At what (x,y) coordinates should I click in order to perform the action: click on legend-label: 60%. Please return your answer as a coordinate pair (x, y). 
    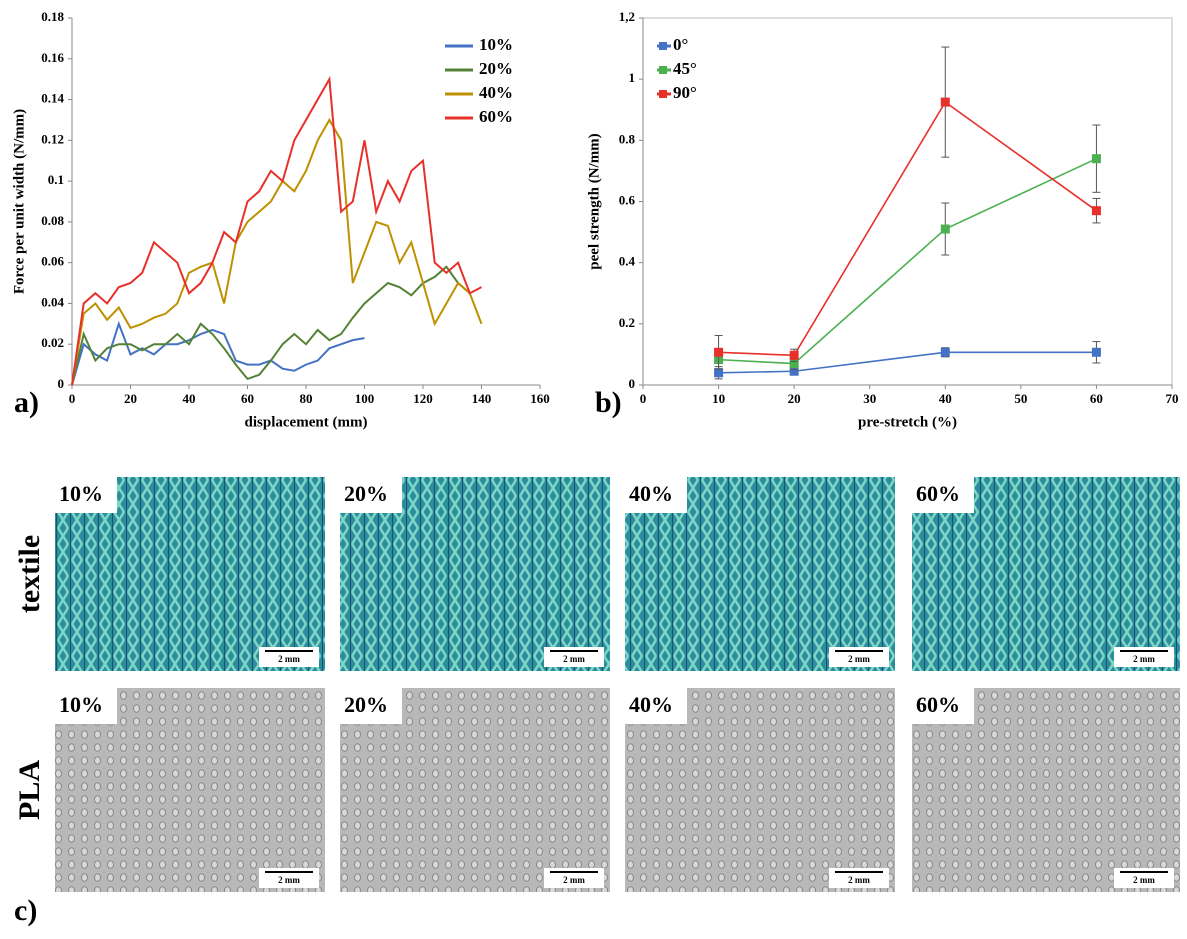
    Looking at the image, I should click on (496, 116).